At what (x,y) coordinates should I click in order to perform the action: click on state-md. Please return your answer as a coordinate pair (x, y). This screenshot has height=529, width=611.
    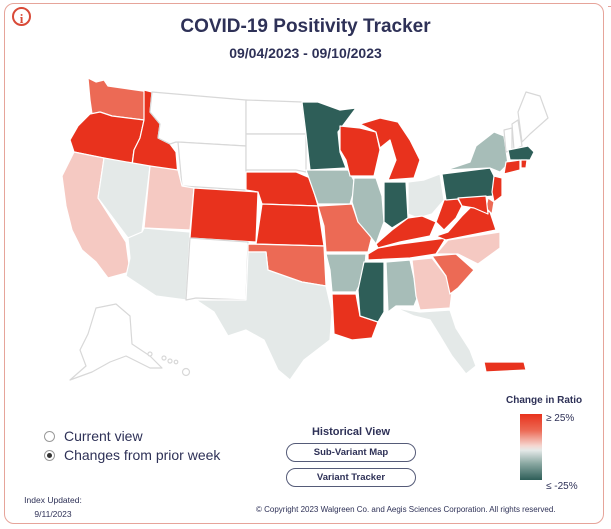
    Looking at the image, I should click on (473, 205).